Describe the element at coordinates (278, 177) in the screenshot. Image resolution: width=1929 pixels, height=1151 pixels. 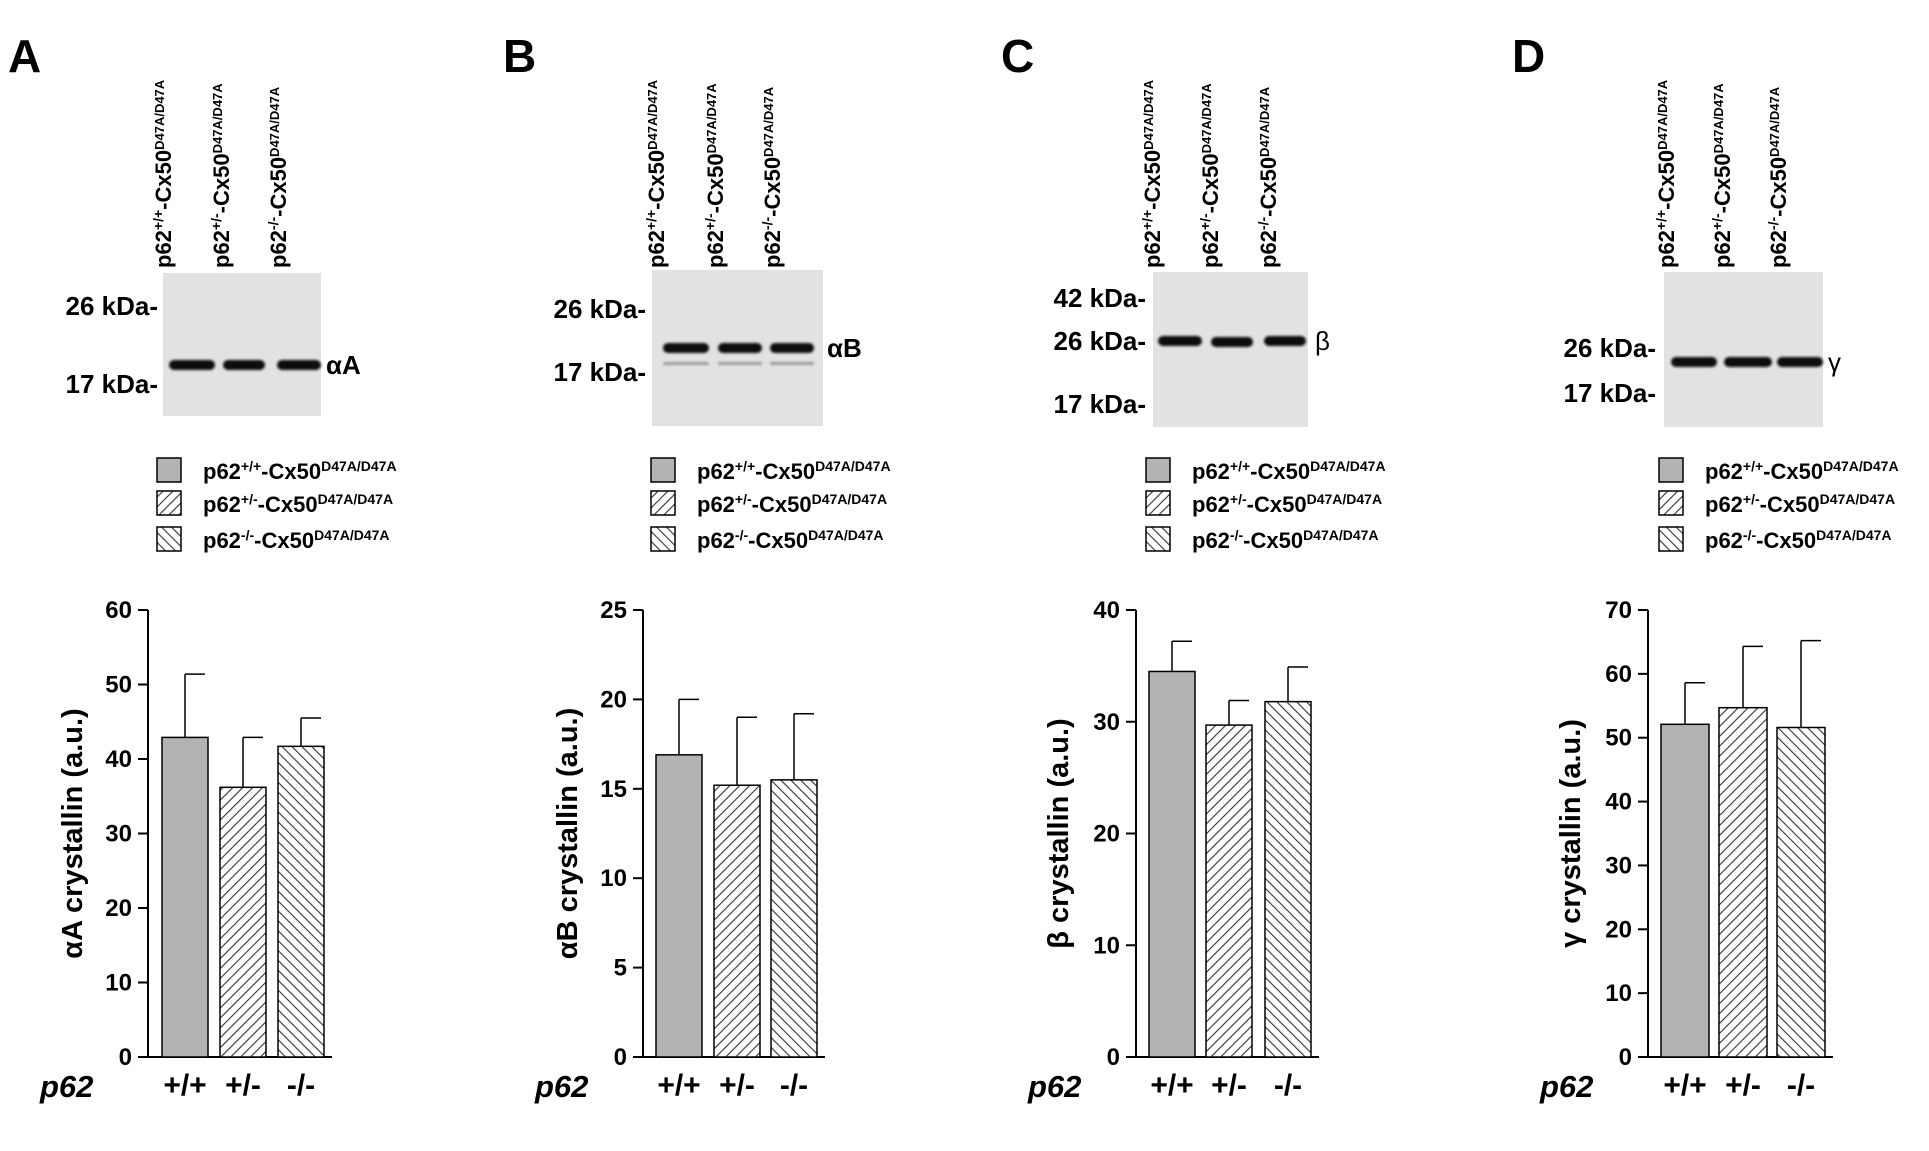
I see `lane-label: p62-/--Cx50D47A/D47A` at that location.